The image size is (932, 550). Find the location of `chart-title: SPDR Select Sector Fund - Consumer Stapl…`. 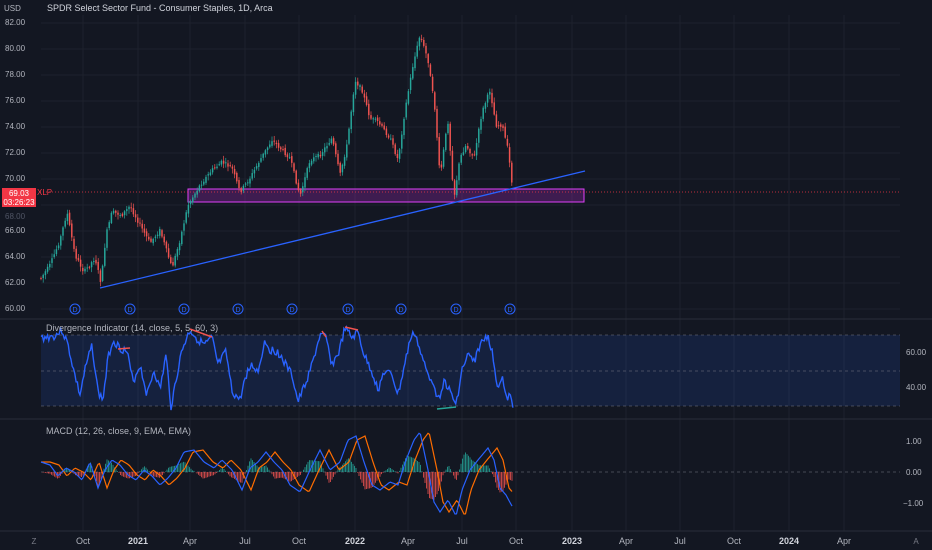

chart-title: SPDR Select Sector Fund - Consumer Stapl… is located at coordinates (160, 8).